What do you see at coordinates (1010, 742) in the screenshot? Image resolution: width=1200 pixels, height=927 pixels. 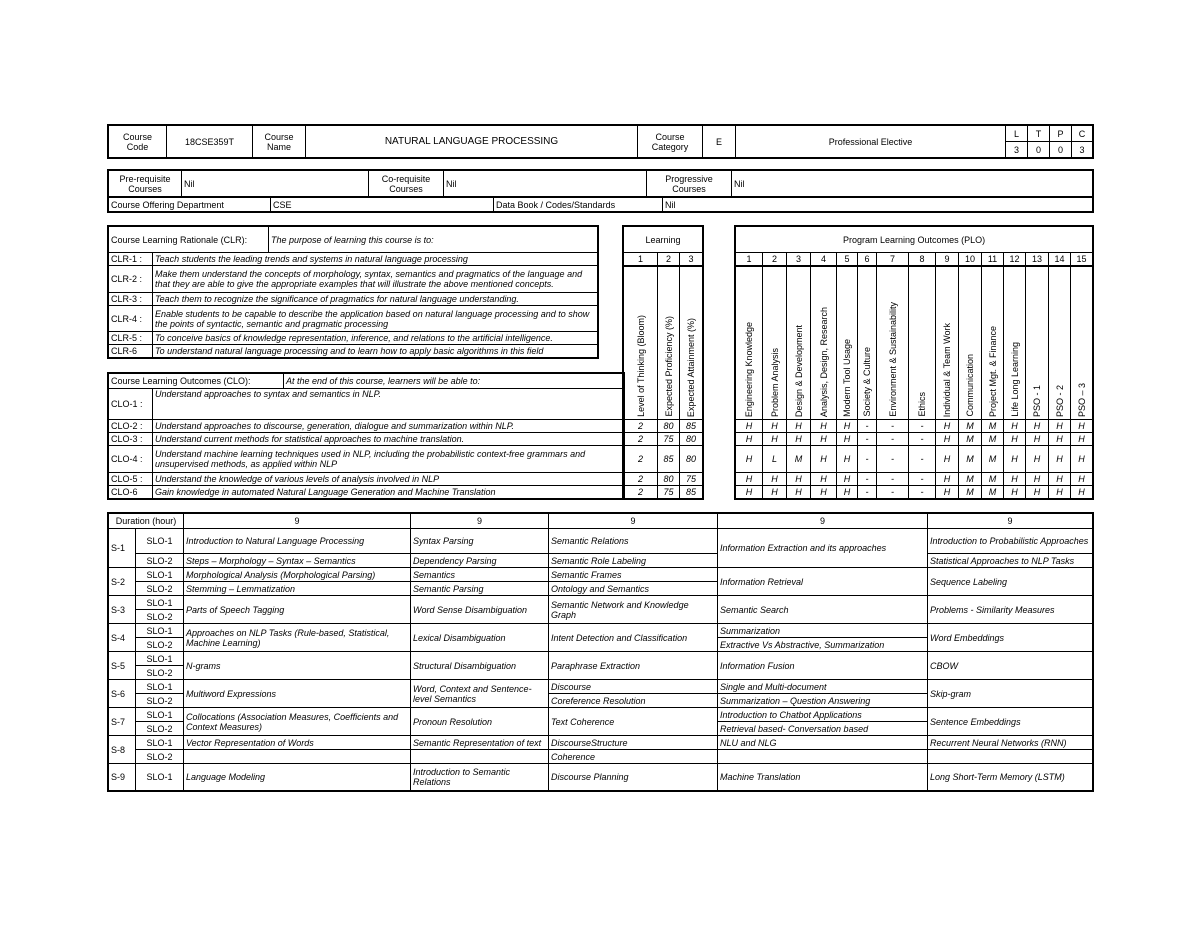 I see `topic-cell: Recurrent Neural Networks (RNN)` at bounding box center [1010, 742].